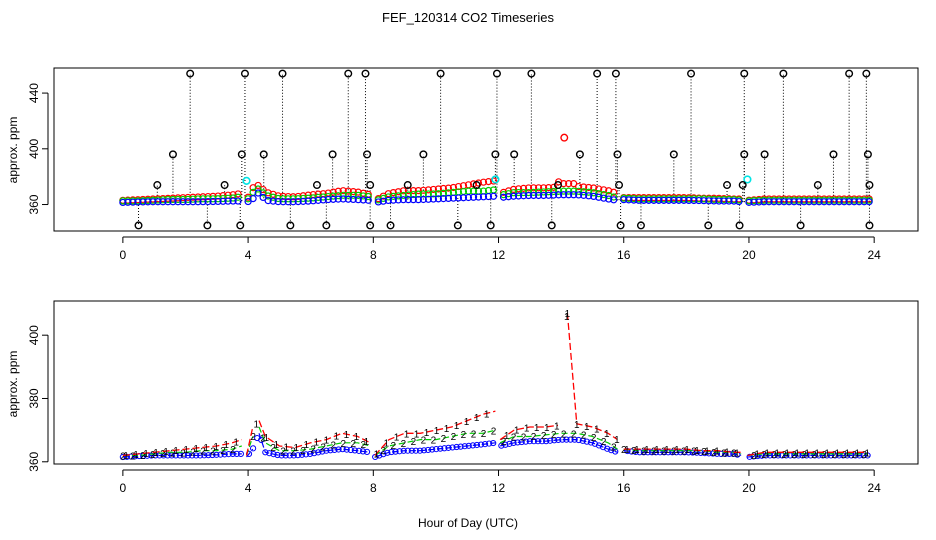  Describe the element at coordinates (807, 455) in the screenshot. I see `series-2-line` at that location.